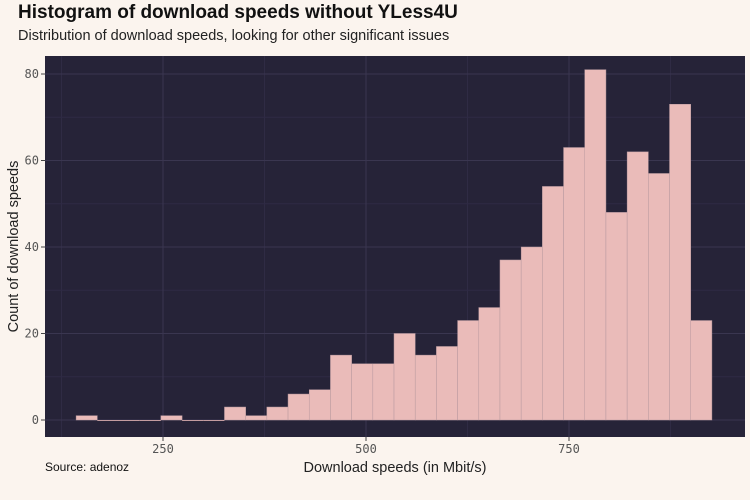 This screenshot has width=750, height=500. What do you see at coordinates (395, 468) in the screenshot?
I see `x-axis-label: Download speeds (in Mbit/s)` at bounding box center [395, 468].